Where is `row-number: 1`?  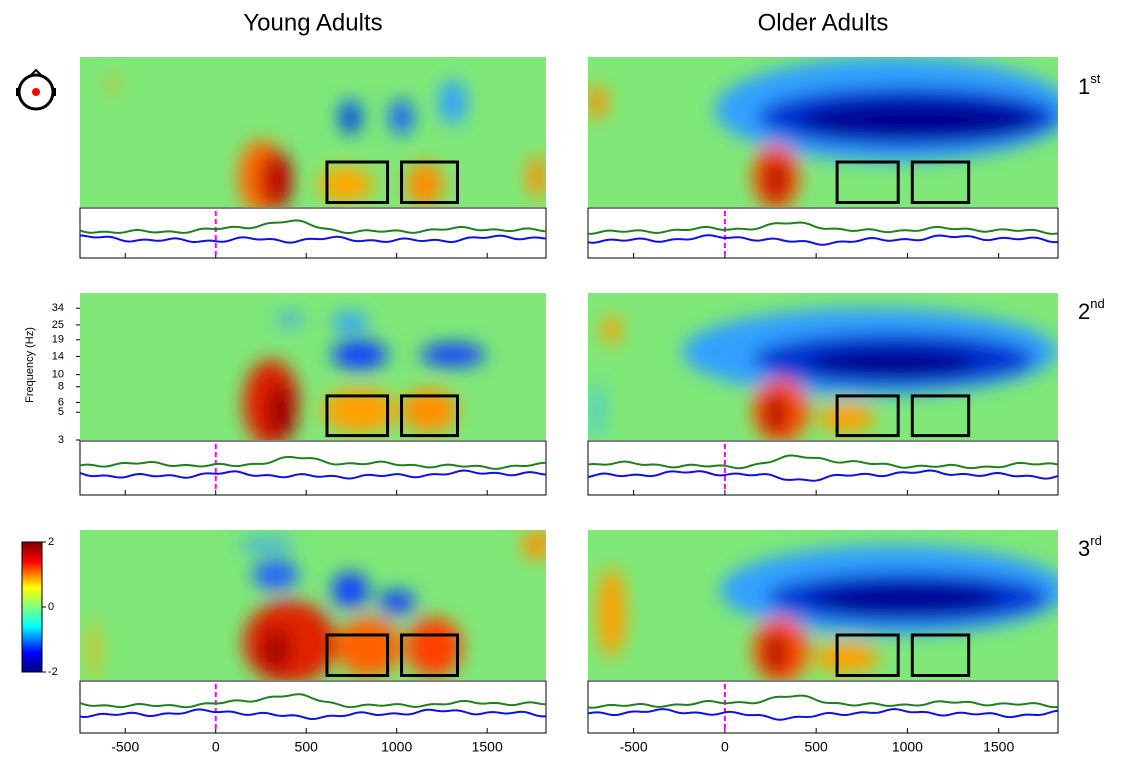
row-number: 1 is located at coordinates (1084, 86).